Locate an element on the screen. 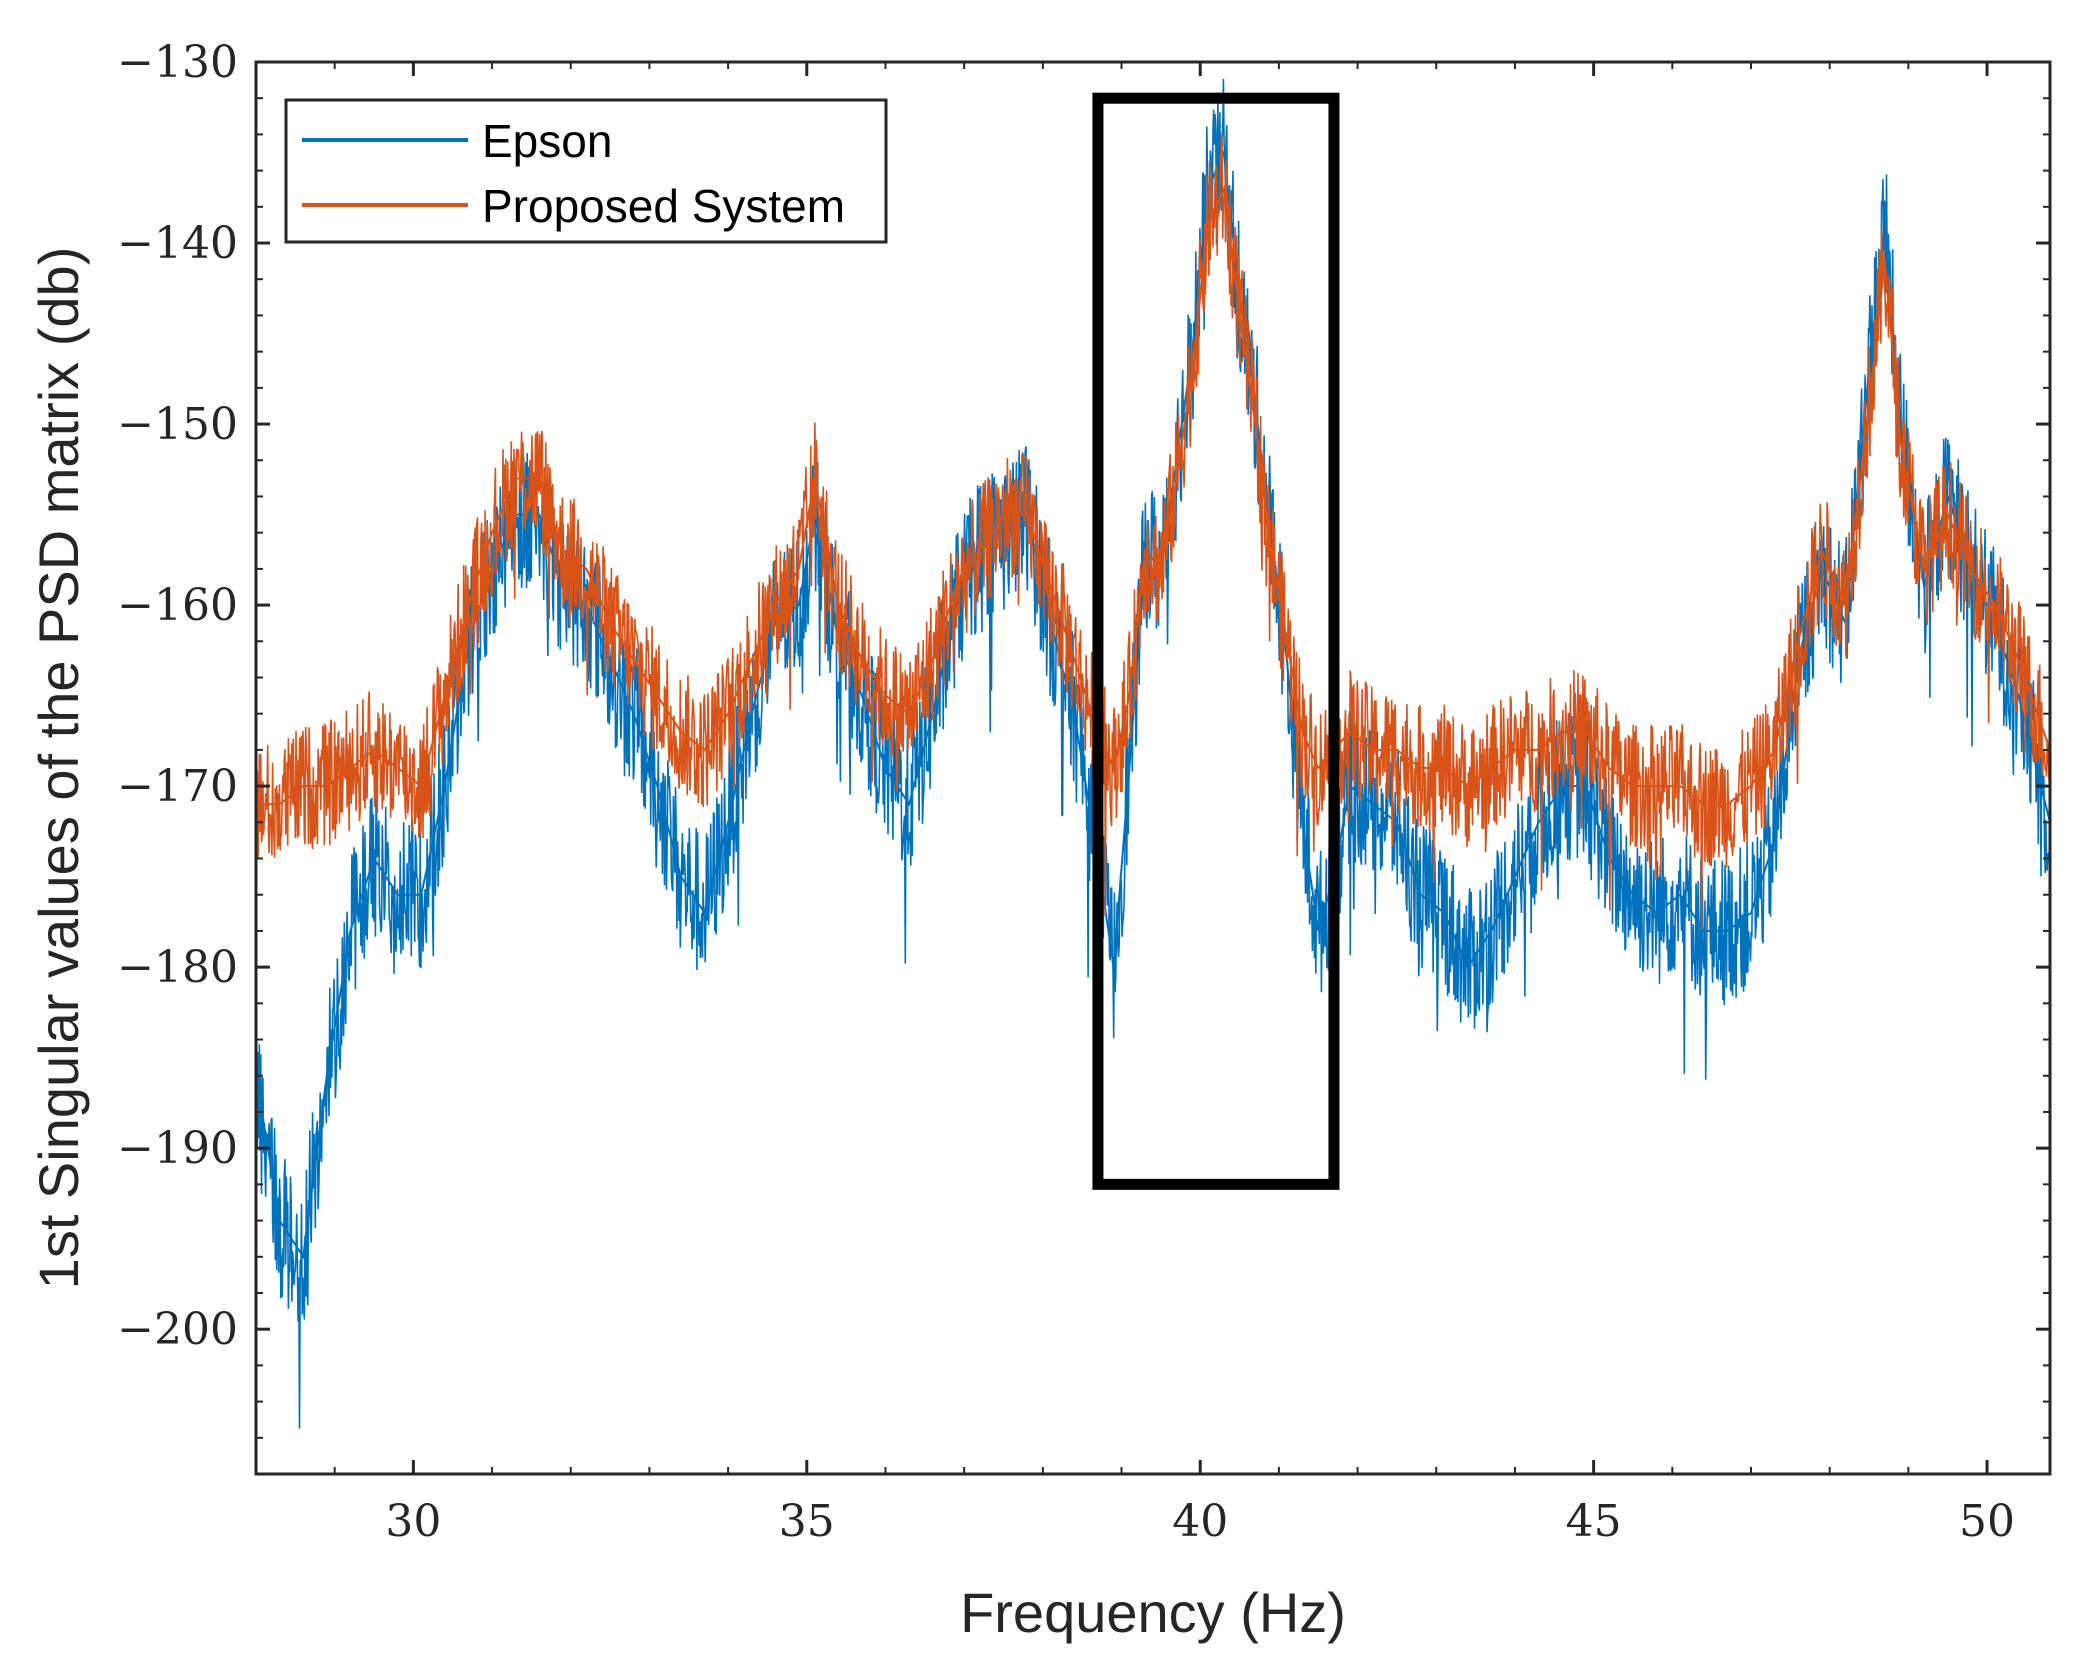 This screenshot has height=1677, width=2080. legend: Epson Proposed System is located at coordinates (586, 171).